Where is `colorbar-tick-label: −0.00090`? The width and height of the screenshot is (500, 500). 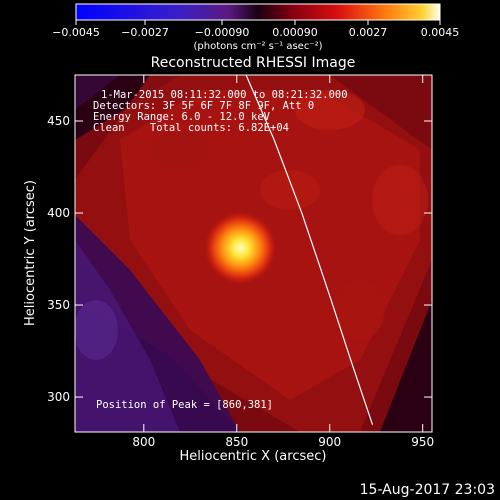
colorbar-tick-label: −0.00090 is located at coordinates (222, 32).